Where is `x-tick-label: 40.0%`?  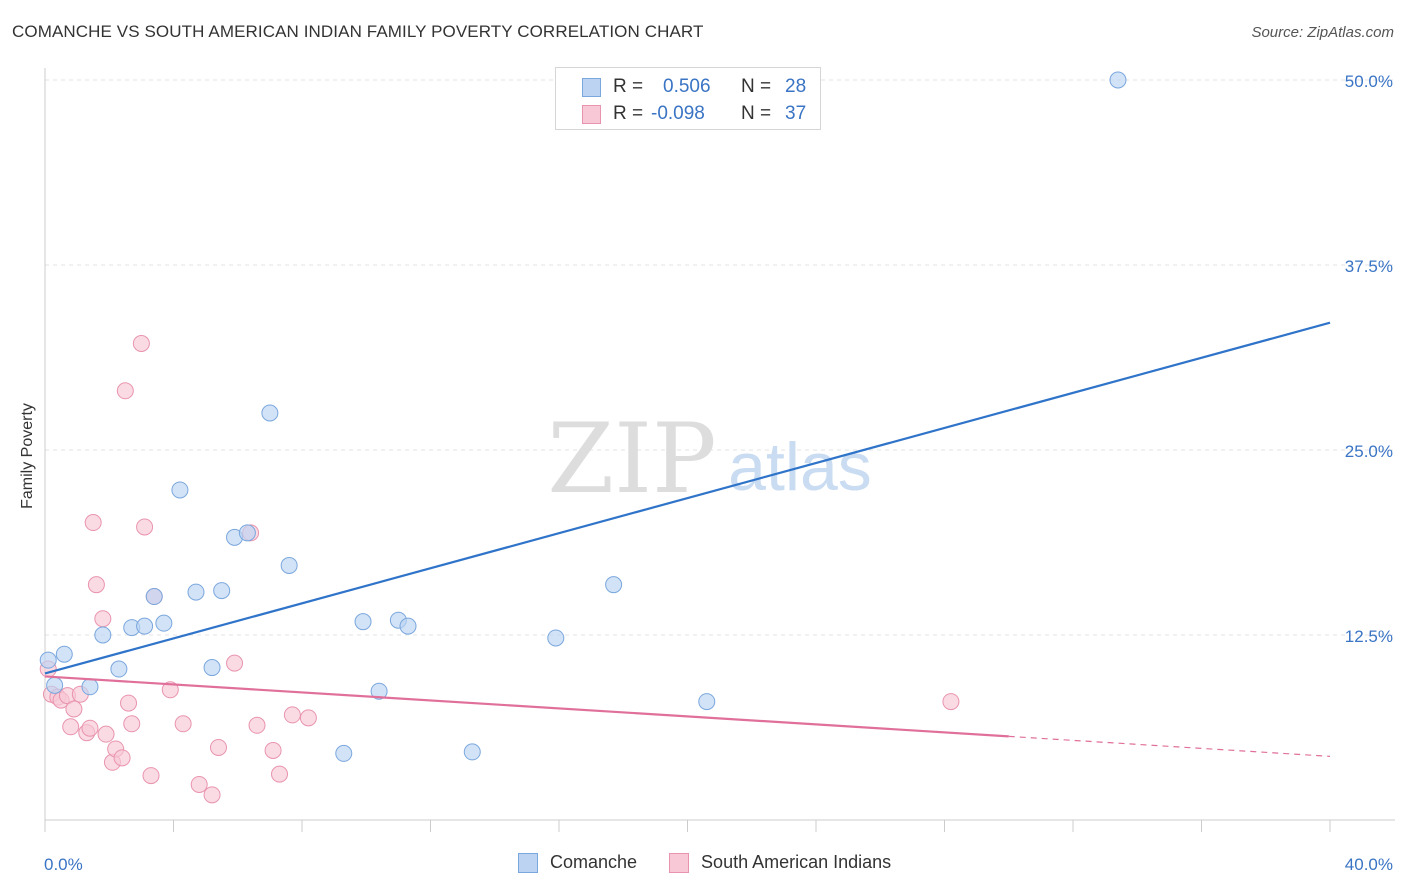 x-tick-label: 40.0% is located at coordinates (1369, 864).